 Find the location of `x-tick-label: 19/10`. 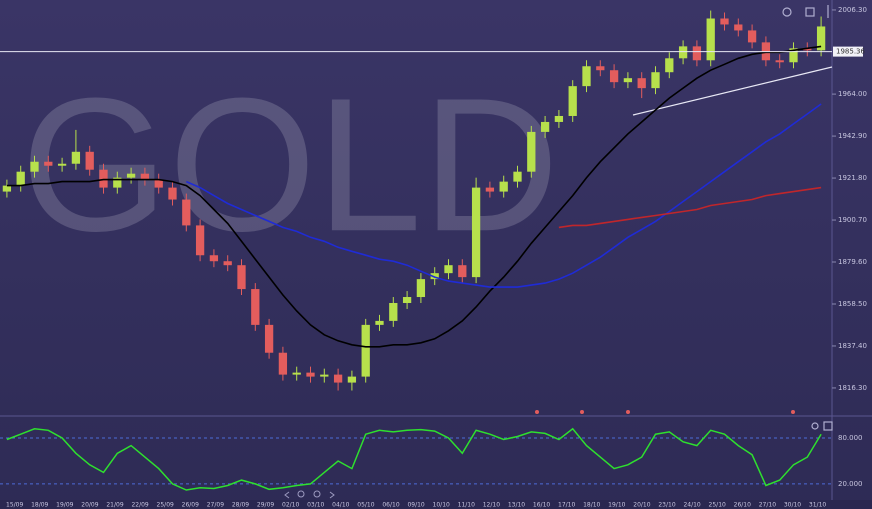

x-tick-label: 19/10 is located at coordinates (616, 505).